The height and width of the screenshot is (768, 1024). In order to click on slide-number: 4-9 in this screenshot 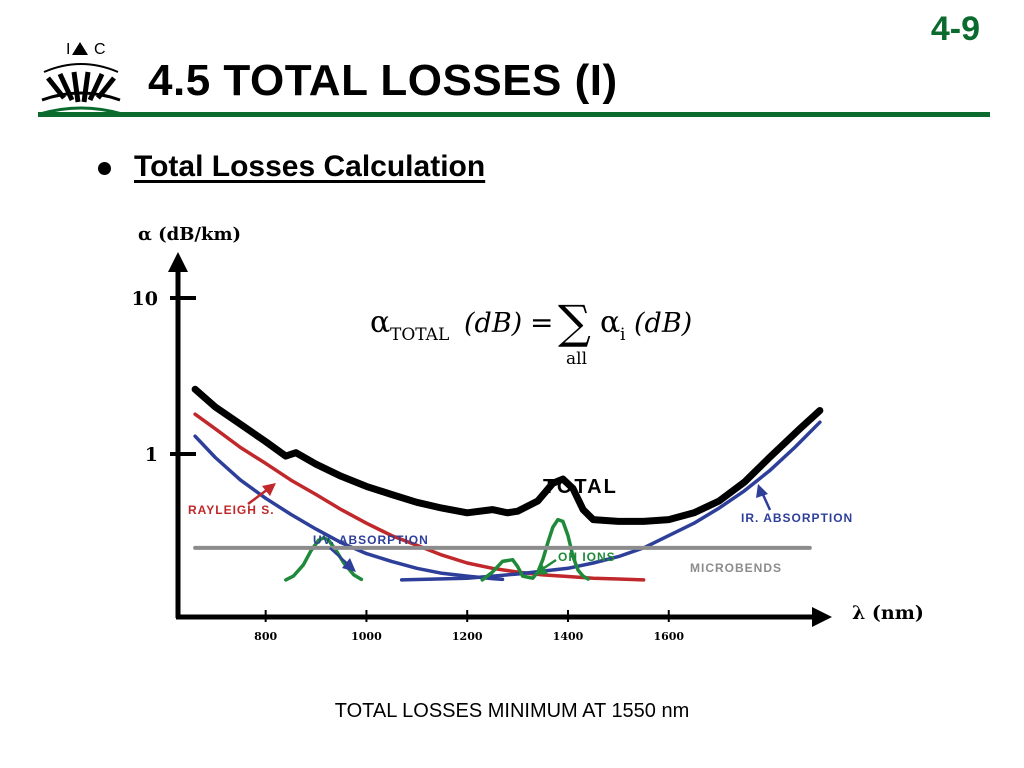, I will do `click(955, 29)`.